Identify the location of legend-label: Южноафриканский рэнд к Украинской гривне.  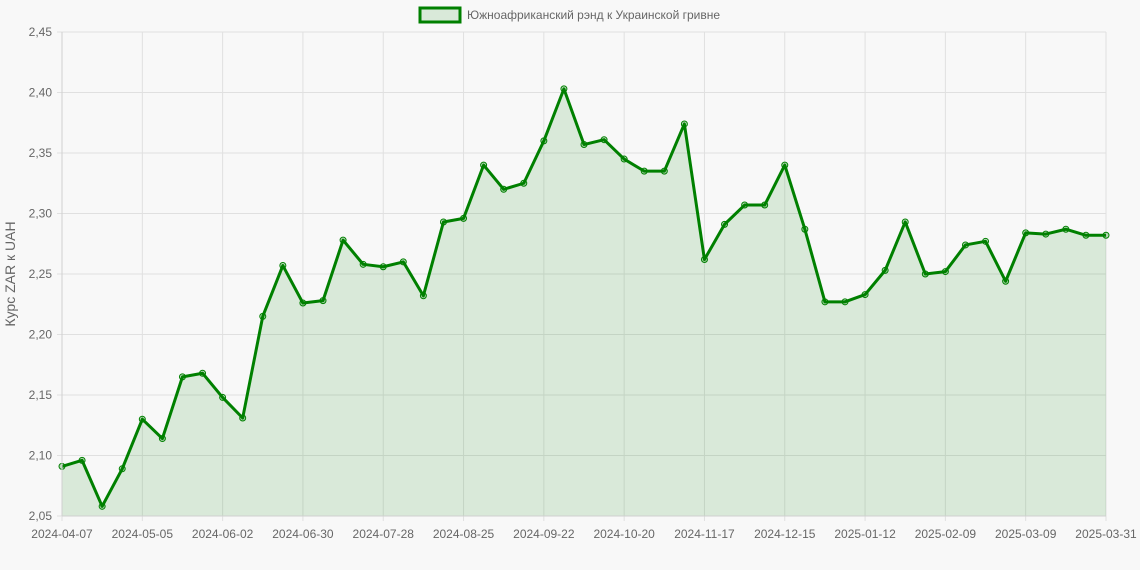
(593, 15).